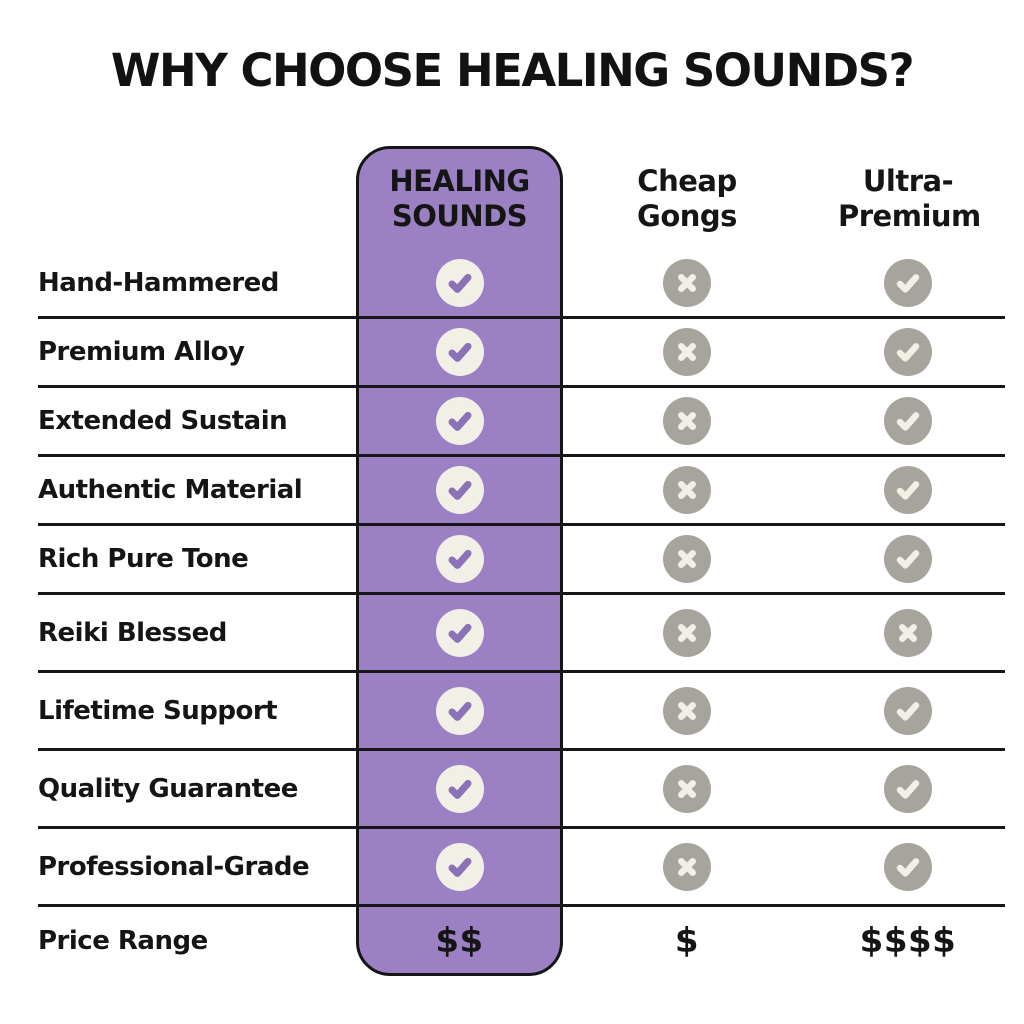 This screenshot has width=1024, height=1024. I want to click on table-row: Hand-Hammered, so click(521, 284).